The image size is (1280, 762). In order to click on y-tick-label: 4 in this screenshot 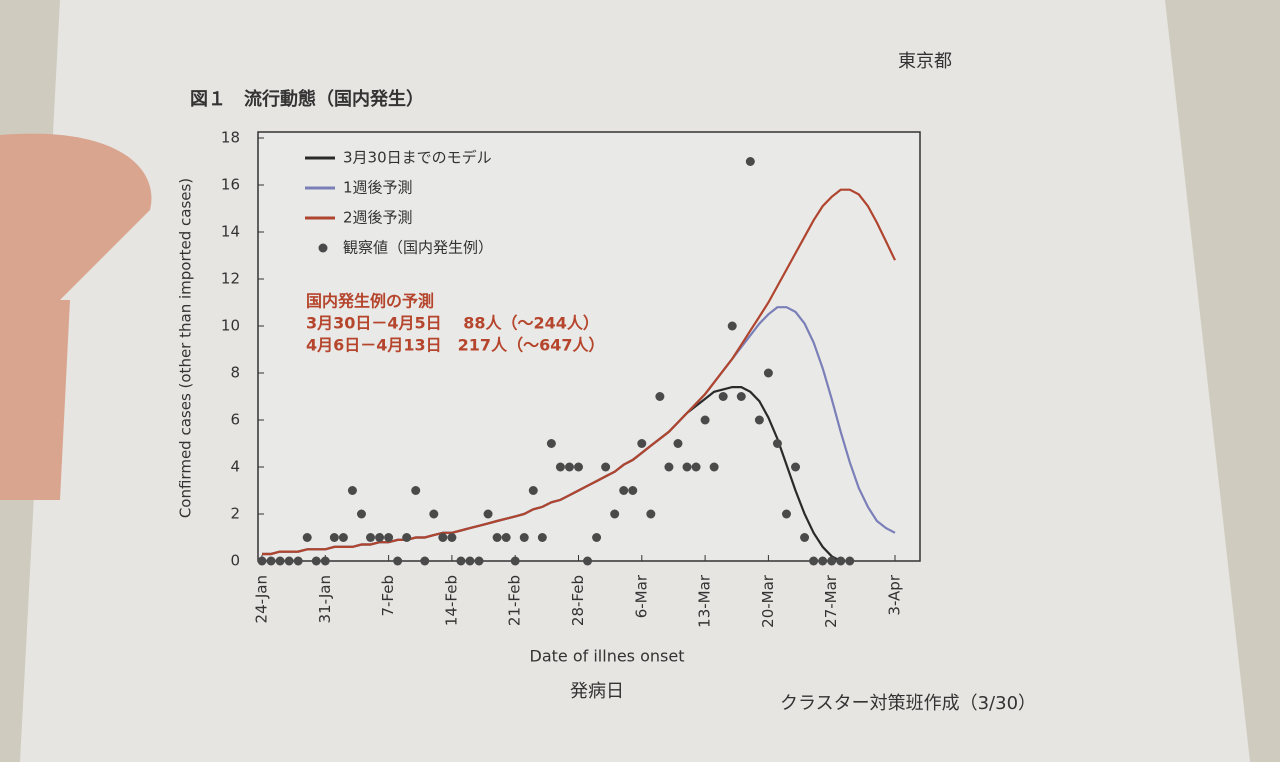, I will do `click(235, 467)`.